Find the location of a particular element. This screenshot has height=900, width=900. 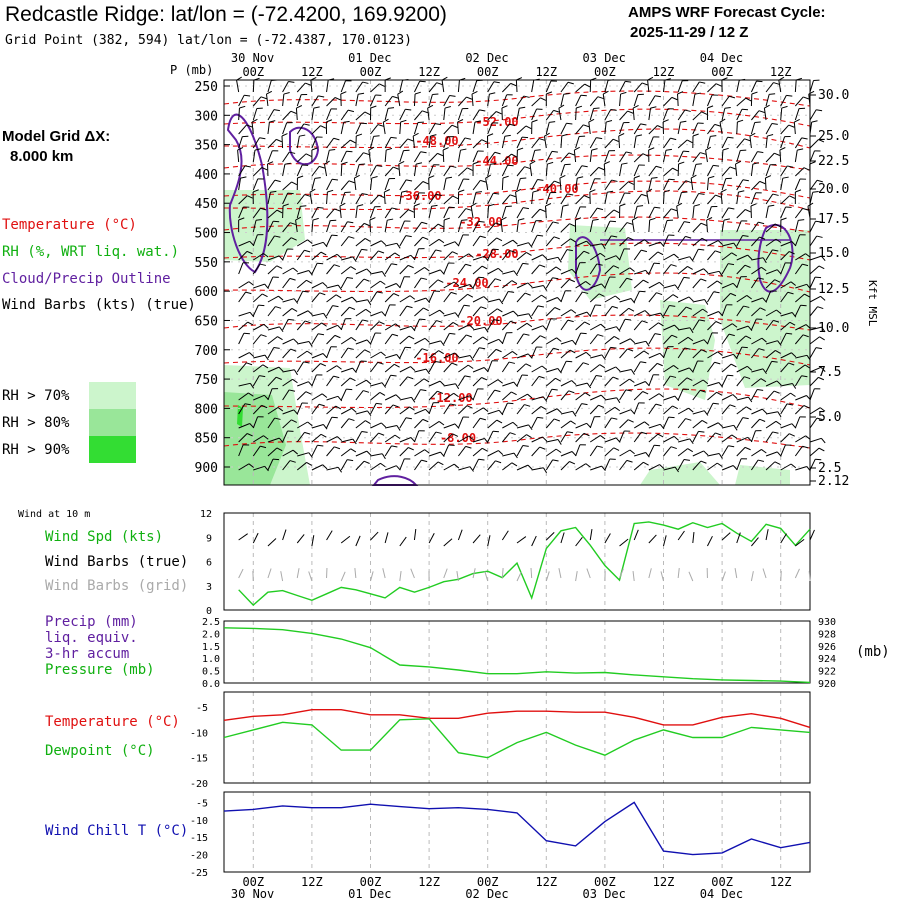

wind-barb-grid is located at coordinates (355, 573).